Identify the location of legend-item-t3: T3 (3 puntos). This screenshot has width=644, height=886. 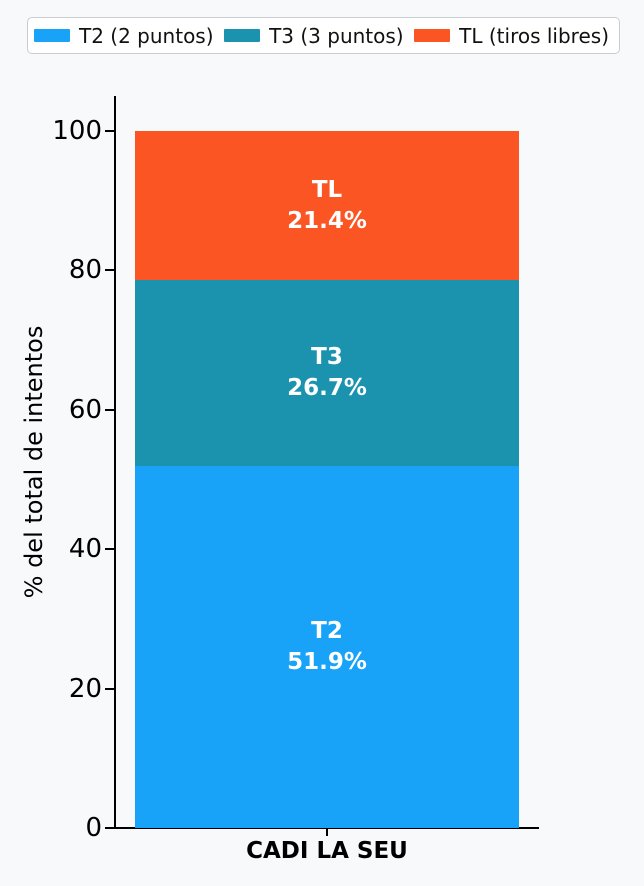
(314, 36).